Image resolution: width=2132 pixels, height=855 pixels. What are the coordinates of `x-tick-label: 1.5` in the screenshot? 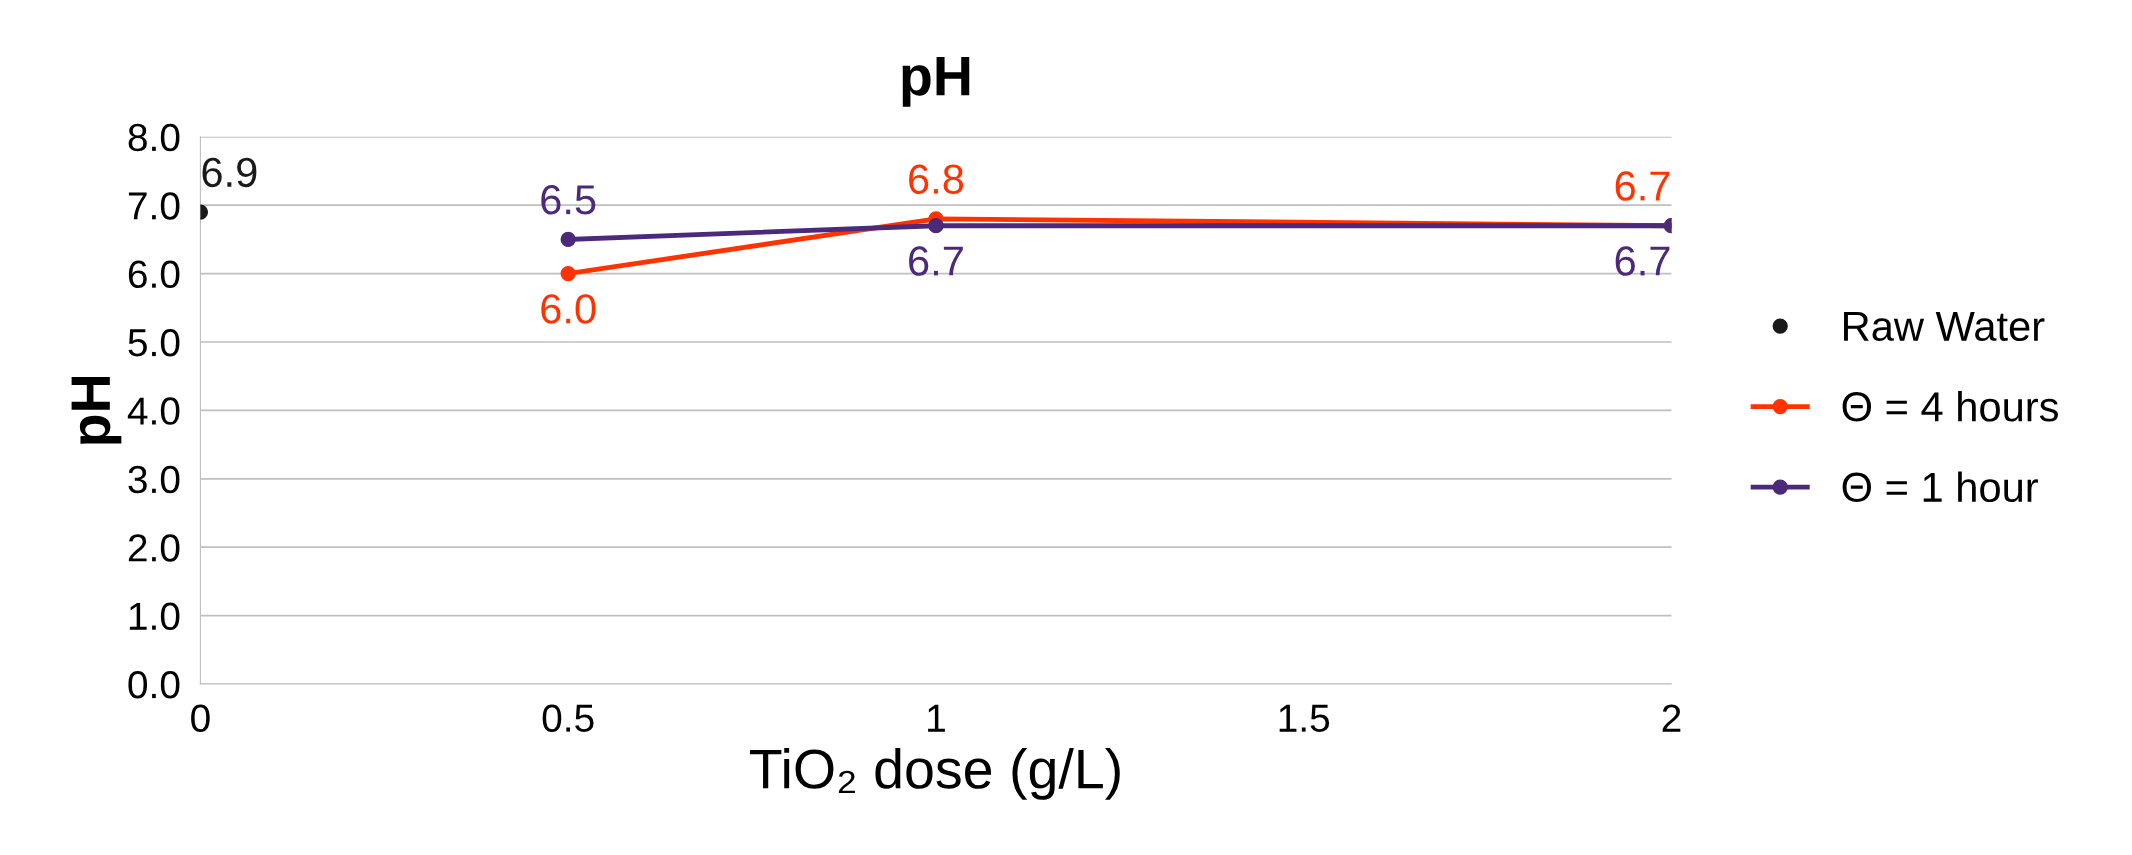 It's located at (1304, 718).